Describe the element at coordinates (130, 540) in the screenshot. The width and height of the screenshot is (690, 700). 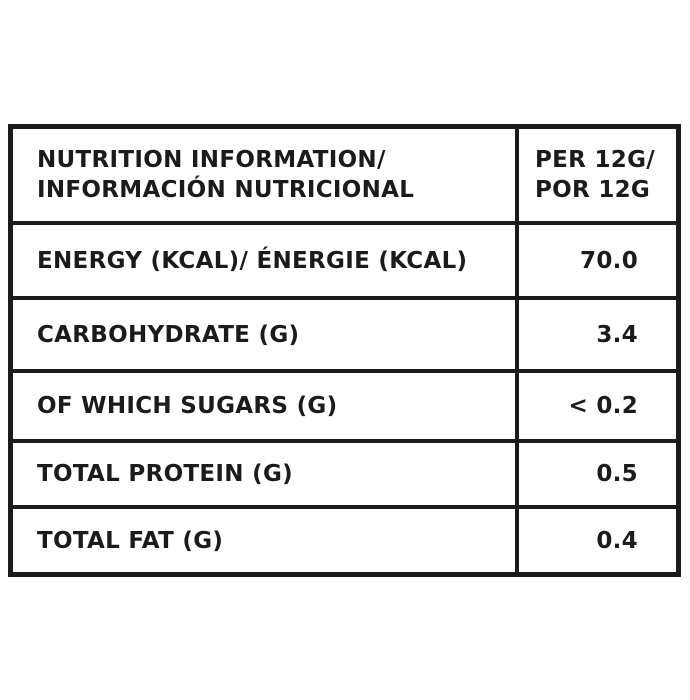
I see `row-label: TOTAL FAT (G)` at that location.